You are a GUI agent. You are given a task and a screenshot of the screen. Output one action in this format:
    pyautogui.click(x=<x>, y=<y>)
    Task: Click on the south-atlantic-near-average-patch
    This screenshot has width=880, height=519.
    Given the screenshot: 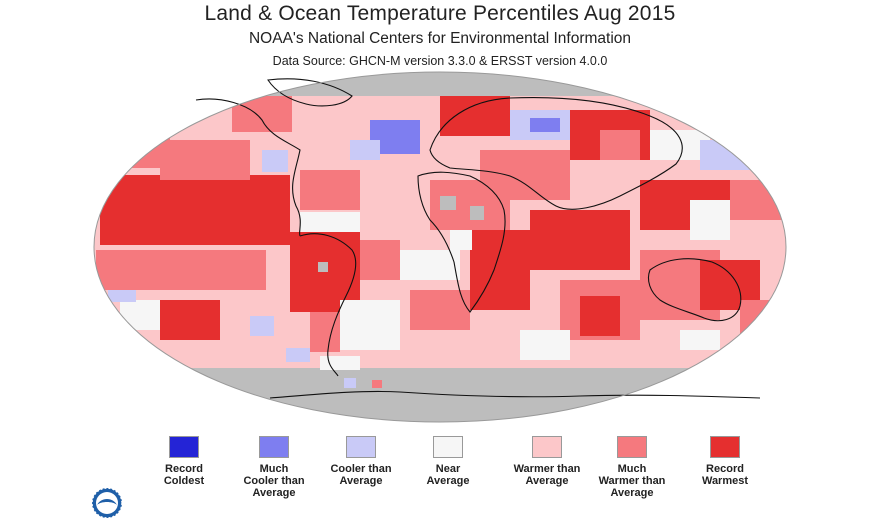 What is the action you would take?
    pyautogui.click(x=370, y=325)
    